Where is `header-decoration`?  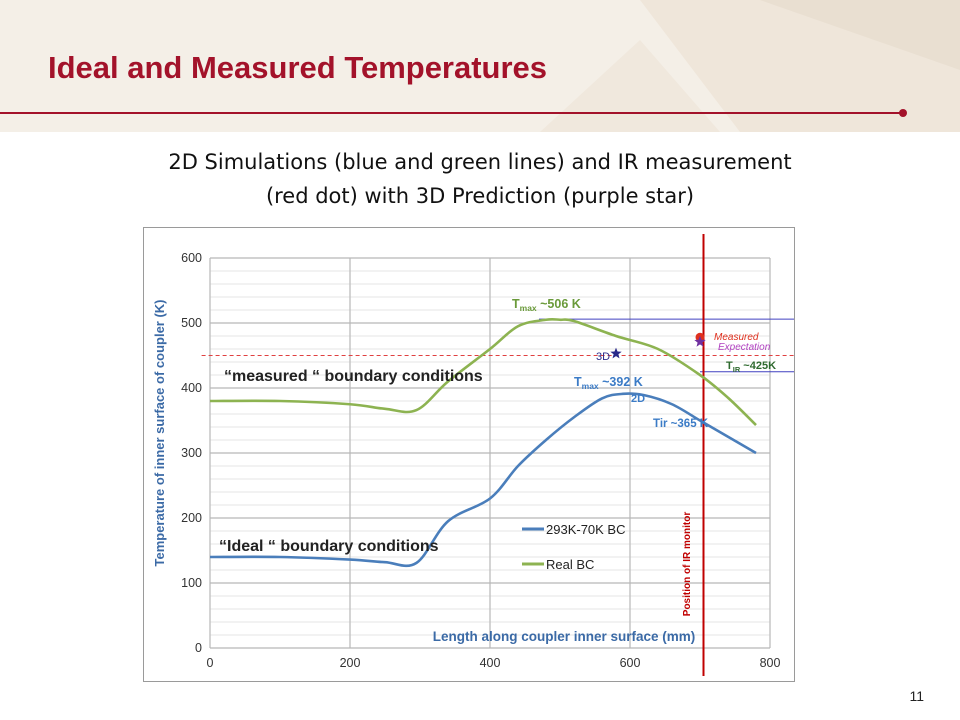 header-decoration is located at coordinates (750, 66).